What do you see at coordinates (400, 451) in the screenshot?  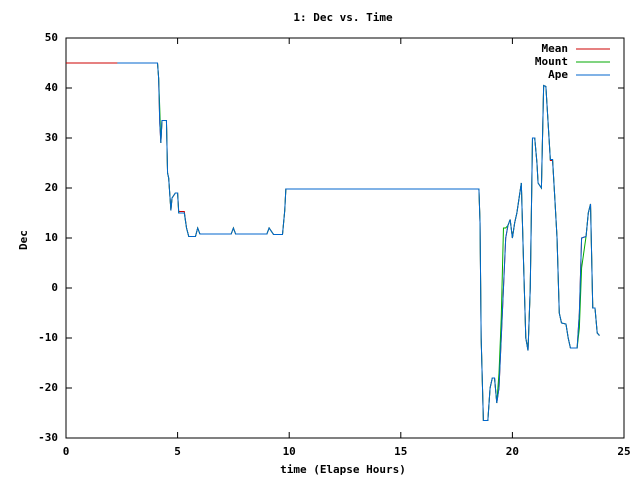 I see `x-tick-label: 15` at bounding box center [400, 451].